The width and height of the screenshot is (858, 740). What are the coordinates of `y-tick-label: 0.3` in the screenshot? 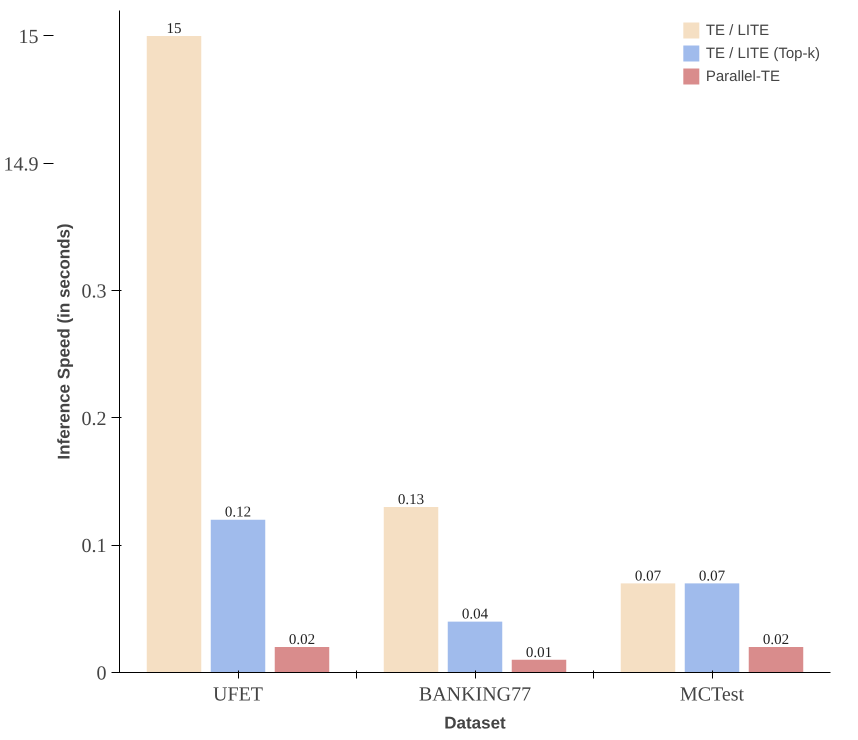 It's located at (94, 291).